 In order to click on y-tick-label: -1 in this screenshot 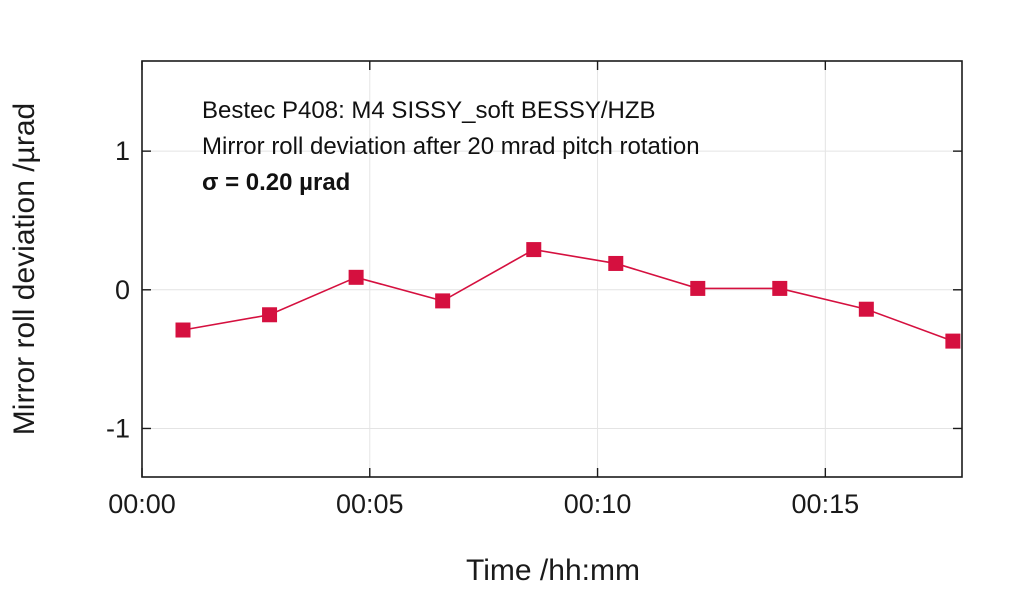, I will do `click(118, 428)`.